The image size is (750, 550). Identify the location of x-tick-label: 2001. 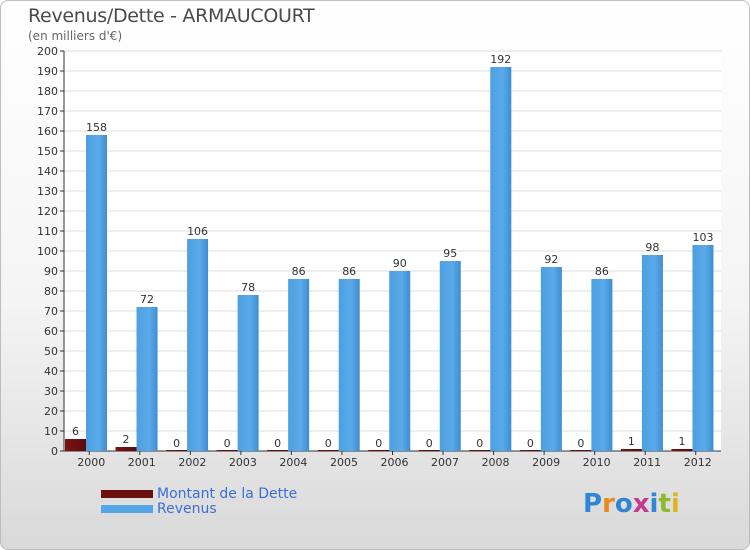
(142, 462).